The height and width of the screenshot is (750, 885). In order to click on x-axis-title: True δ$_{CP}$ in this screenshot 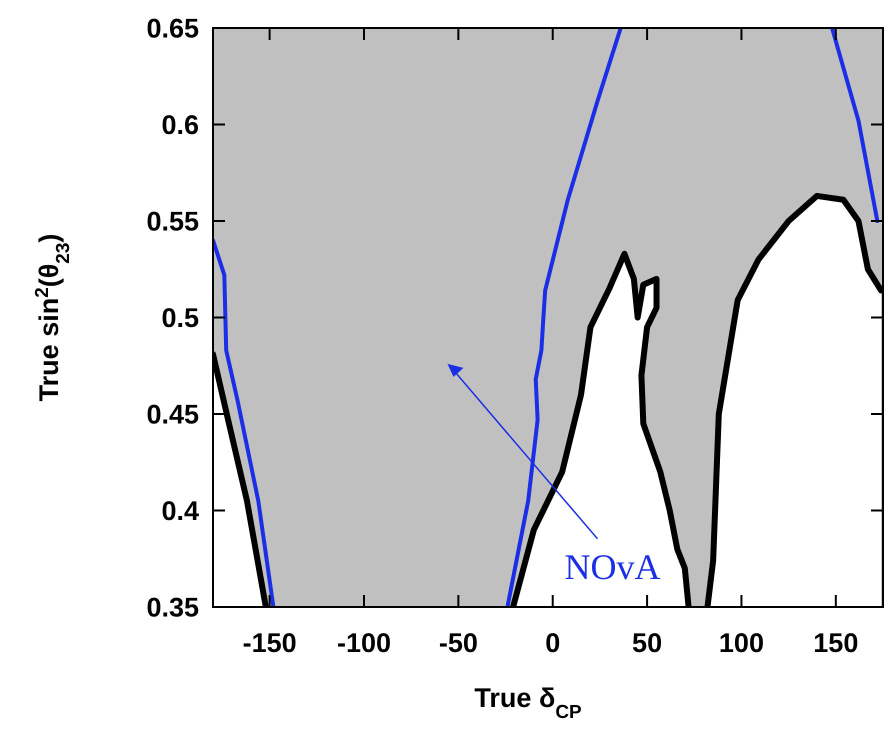, I will do `click(528, 702)`.